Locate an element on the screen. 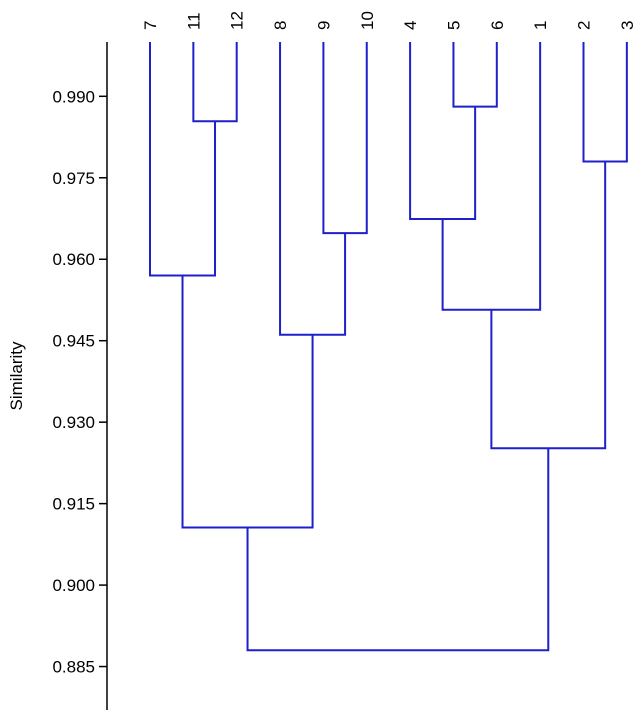 The height and width of the screenshot is (714, 634). leaf-label: 5 is located at coordinates (453, 25).